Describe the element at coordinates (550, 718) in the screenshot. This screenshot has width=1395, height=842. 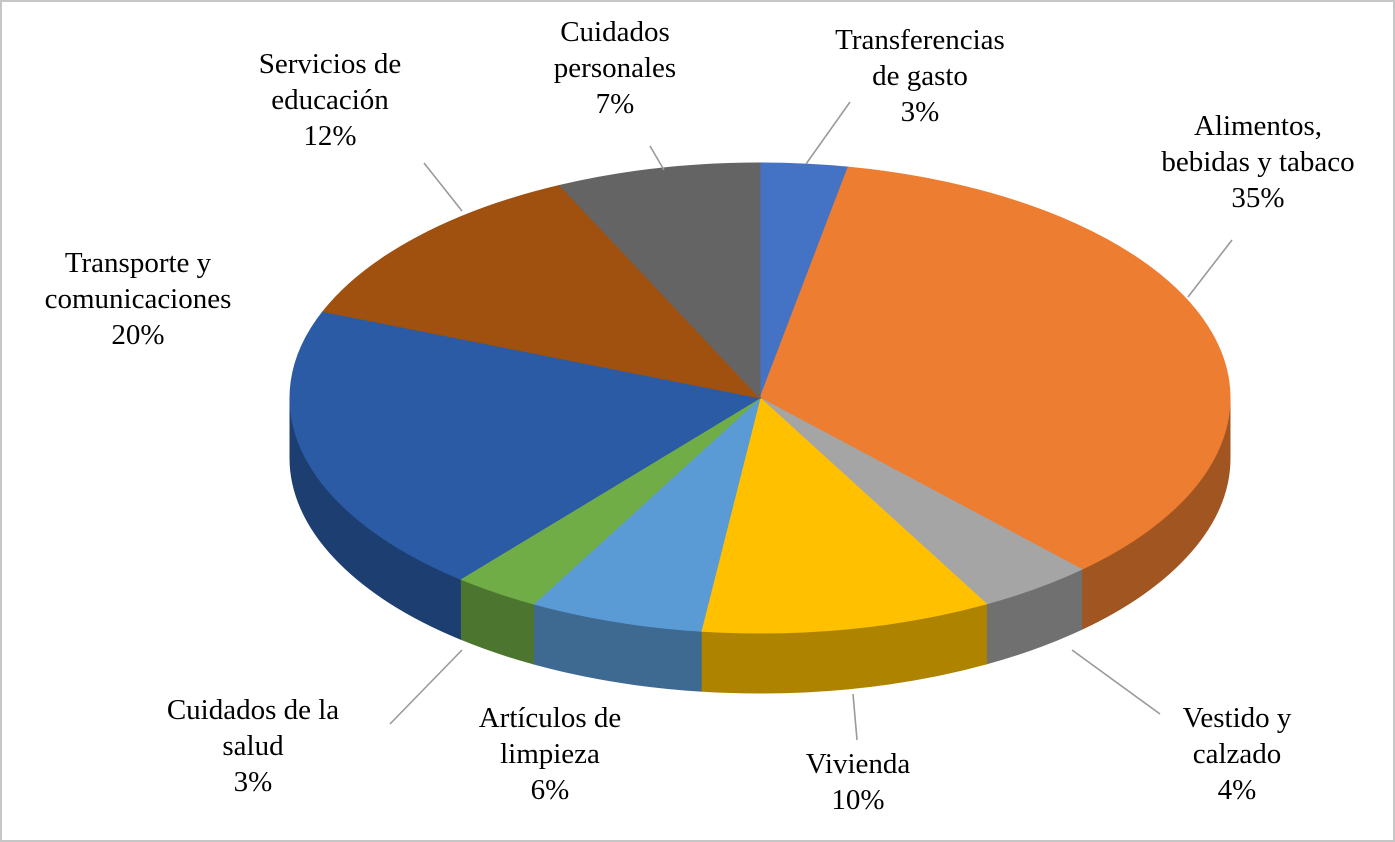
I see `slice-label-line: Artículos de` at that location.